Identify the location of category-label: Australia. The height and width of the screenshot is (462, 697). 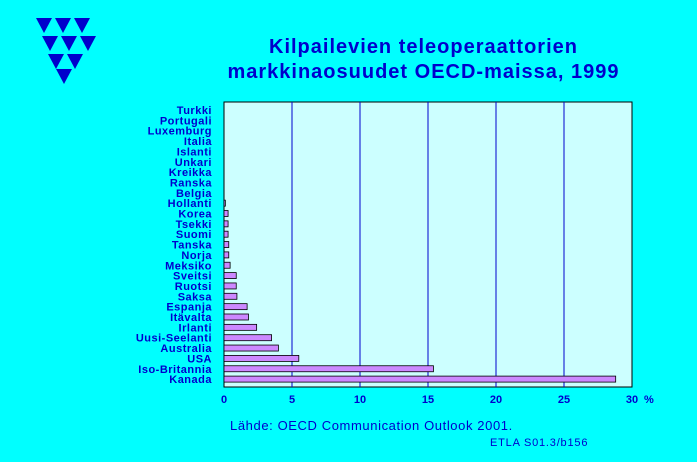
(186, 349).